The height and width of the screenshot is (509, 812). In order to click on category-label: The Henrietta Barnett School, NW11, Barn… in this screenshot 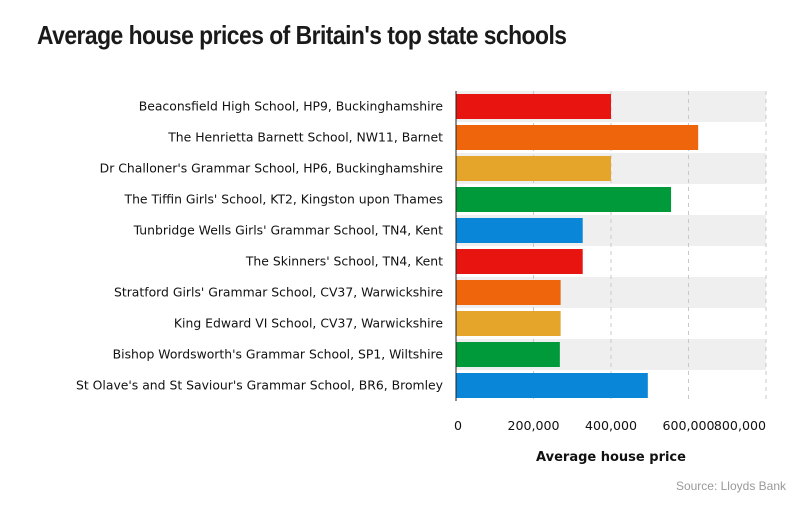, I will do `click(305, 137)`.